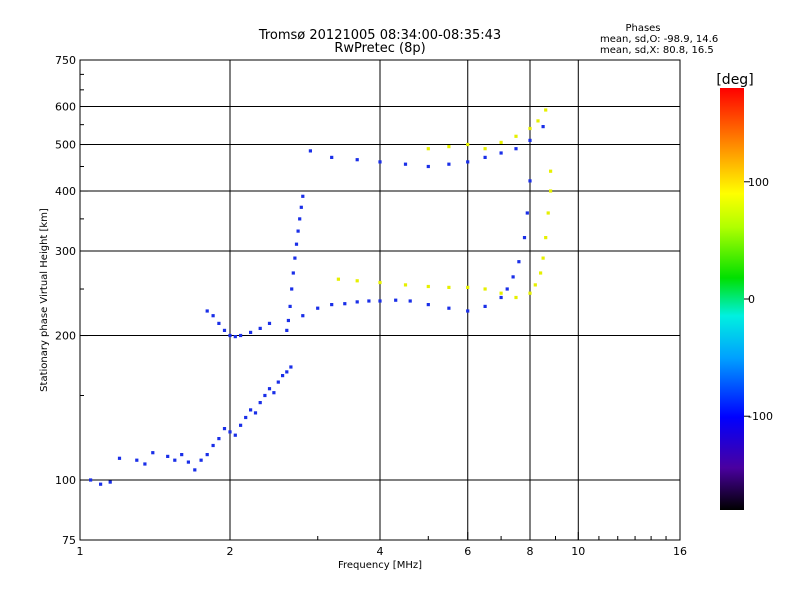  I want to click on colorbar-tick-label-0: 100, so click(758, 182).